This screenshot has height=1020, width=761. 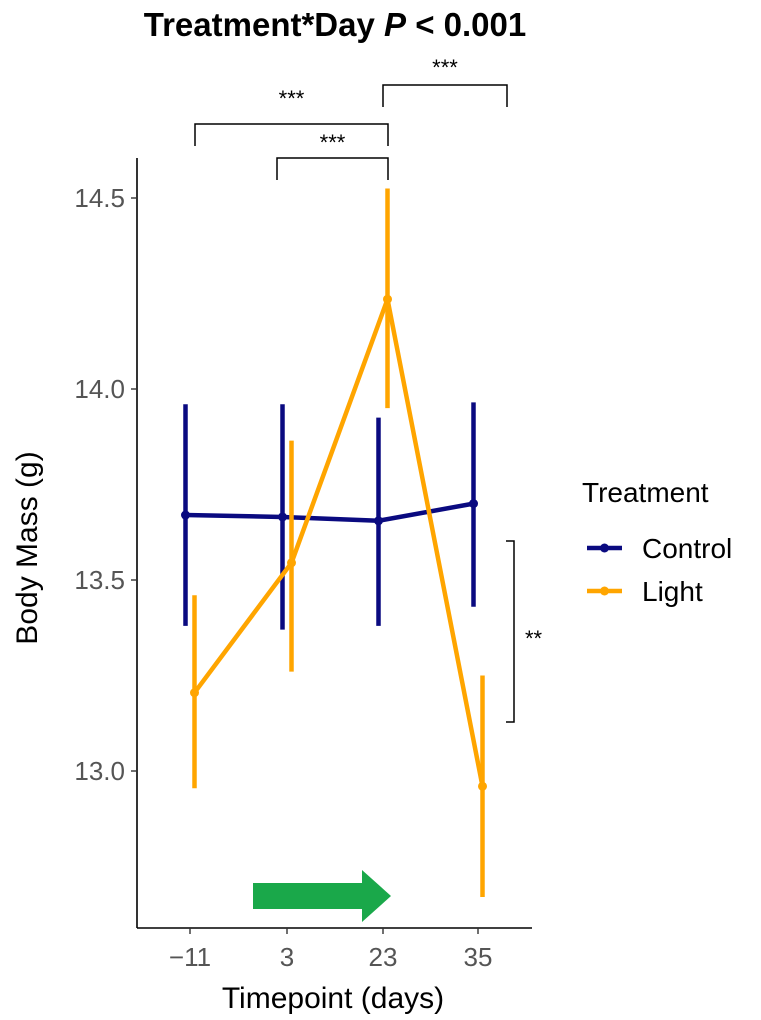 What do you see at coordinates (106, 543) in the screenshot?
I see `y-axis: 13.0 13.5 14.0 14.5` at bounding box center [106, 543].